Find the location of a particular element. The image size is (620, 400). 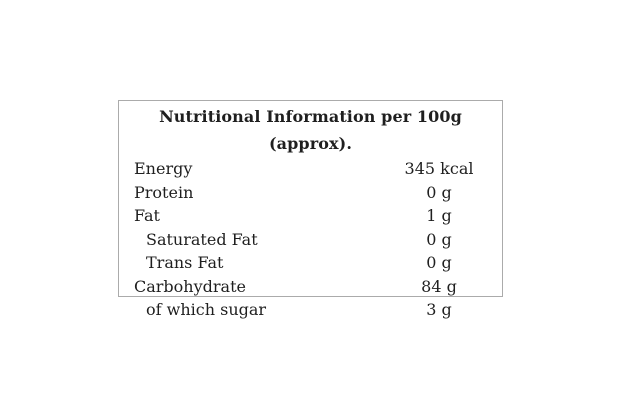

row-label: Protein is located at coordinates (164, 192).